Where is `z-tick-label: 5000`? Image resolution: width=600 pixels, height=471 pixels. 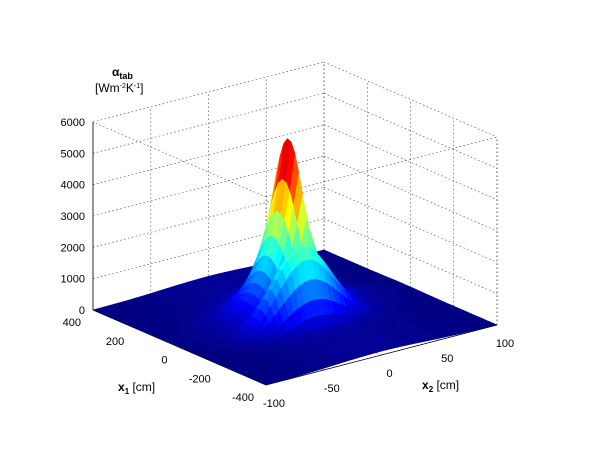
z-tick-label: 5000 is located at coordinates (73, 154).